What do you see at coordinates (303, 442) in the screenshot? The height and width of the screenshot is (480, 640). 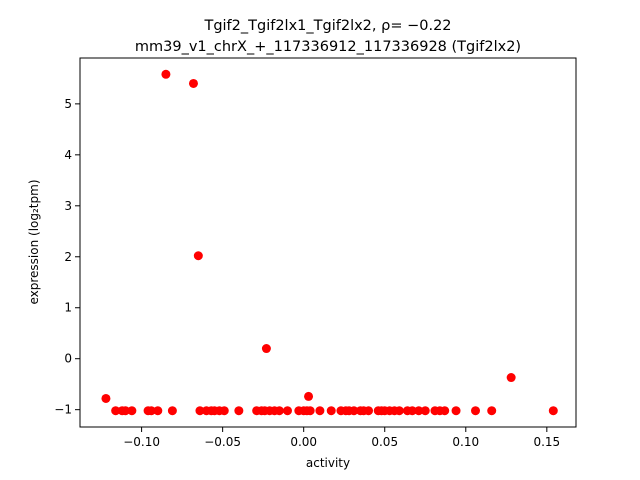 I see `x-tick-label: 0.00` at bounding box center [303, 442].